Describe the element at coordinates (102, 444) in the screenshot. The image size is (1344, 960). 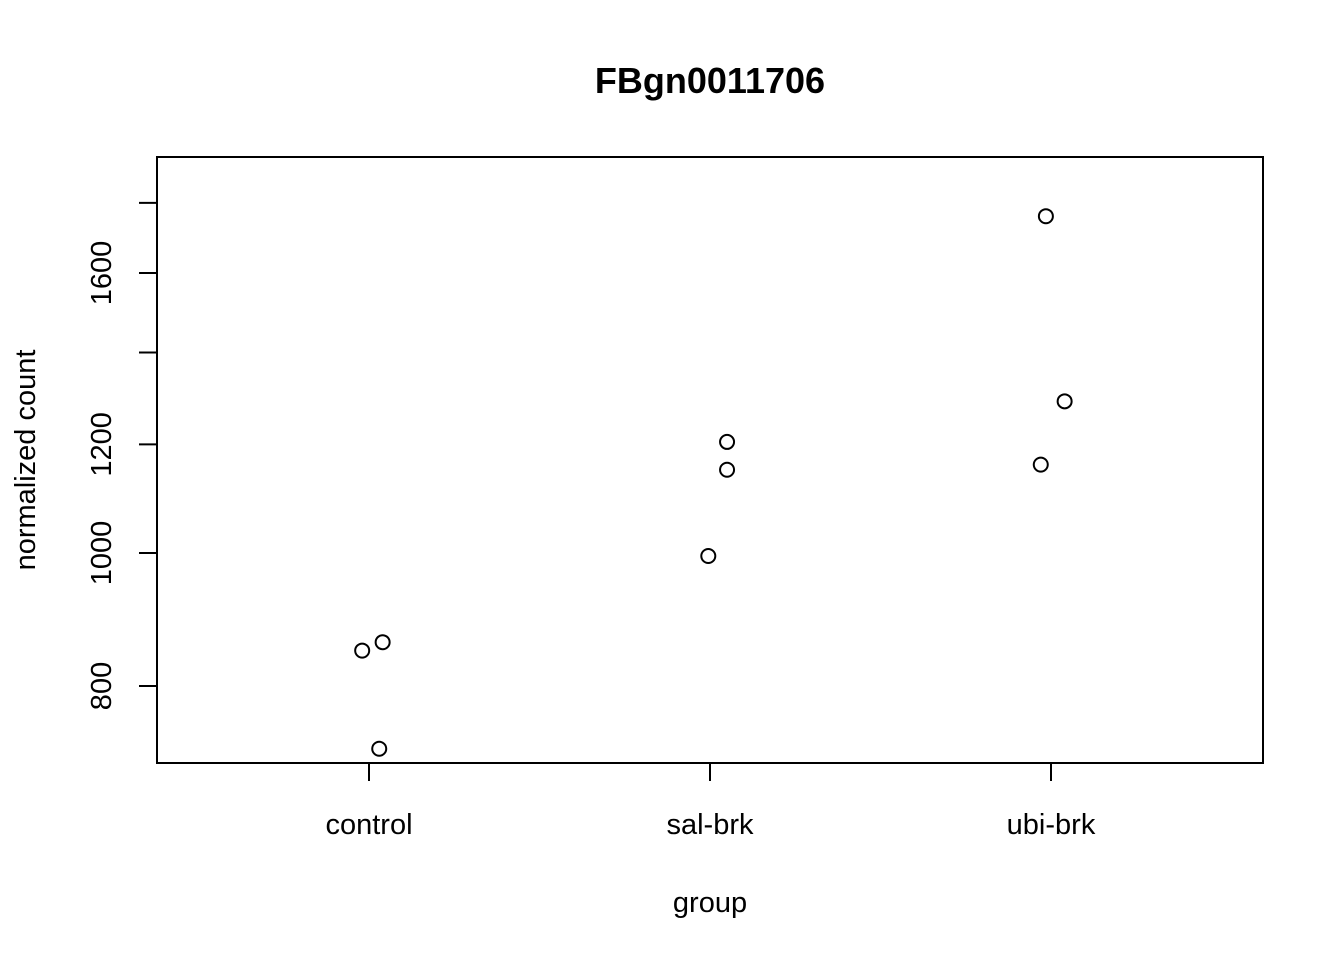
I see `y-tick-label: 1200` at that location.